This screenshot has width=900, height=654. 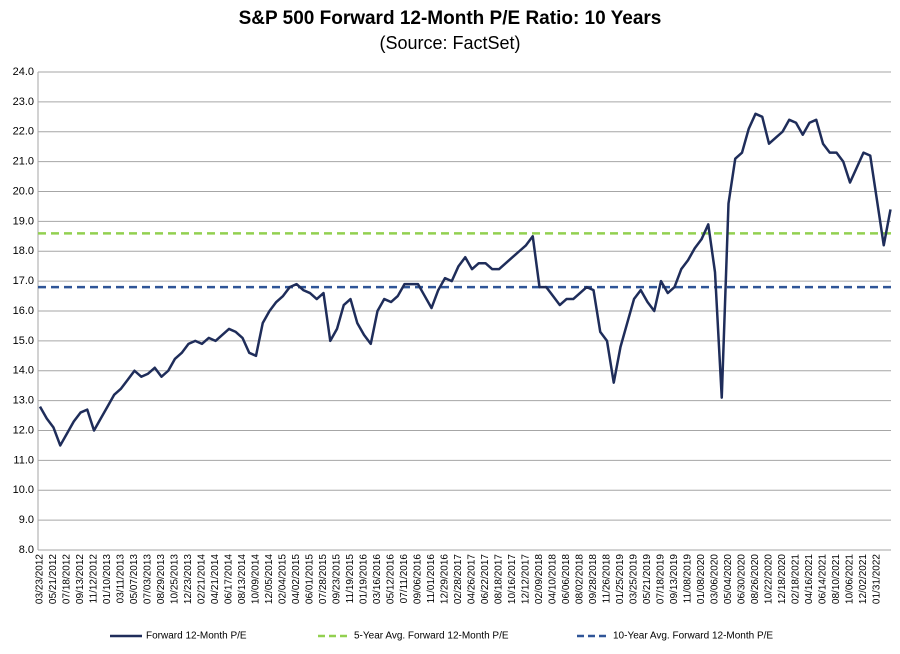 What do you see at coordinates (782, 579) in the screenshot?
I see `x-tick-label: 12/18/2020` at bounding box center [782, 579].